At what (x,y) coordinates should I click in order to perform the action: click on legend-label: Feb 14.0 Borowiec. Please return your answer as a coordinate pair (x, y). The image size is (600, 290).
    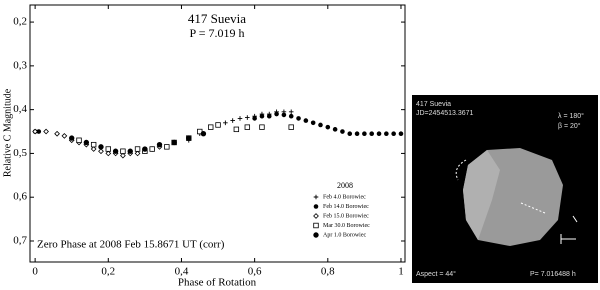
    Looking at the image, I should click on (346, 207).